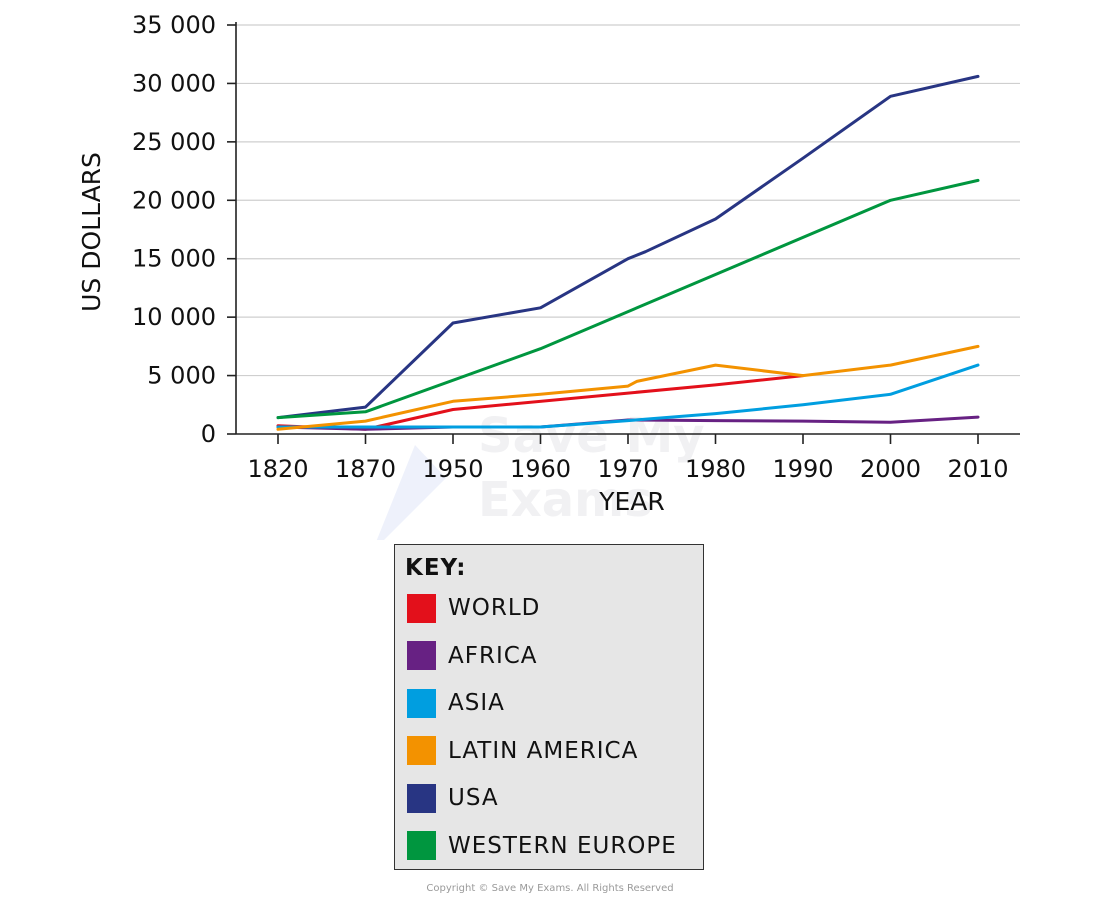  What do you see at coordinates (208, 434) in the screenshot?
I see `y-tick-label: 0` at bounding box center [208, 434].